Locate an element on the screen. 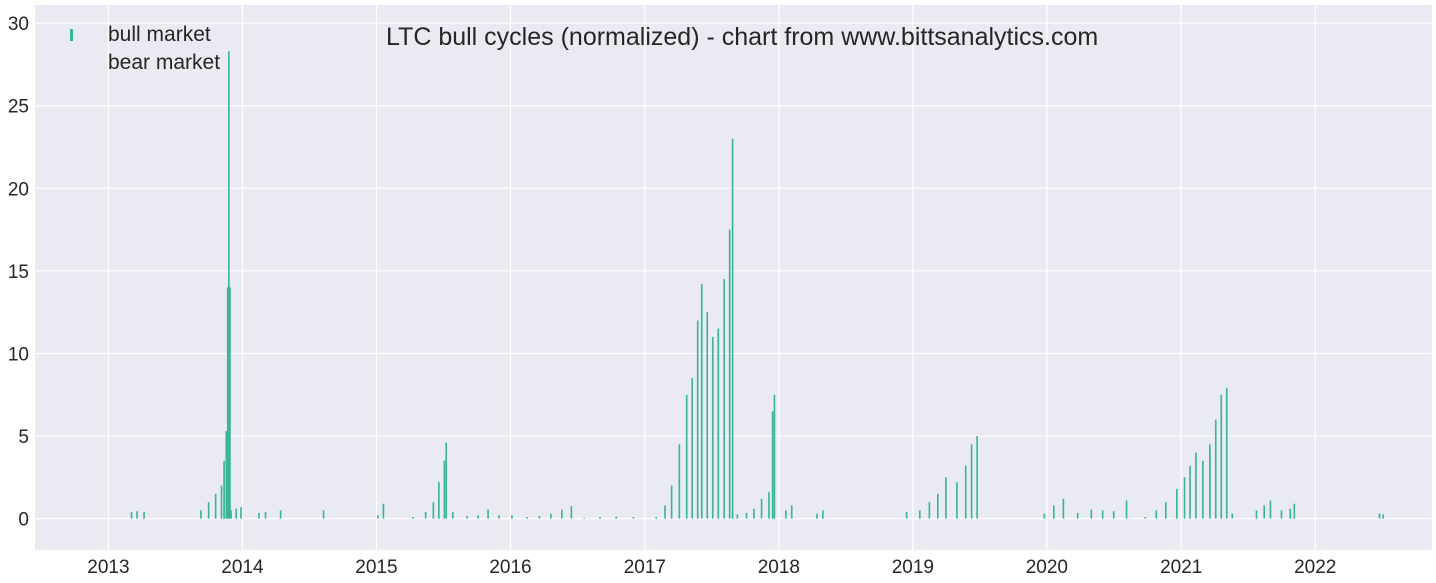  x-tick-label: 2016 is located at coordinates (510, 567).